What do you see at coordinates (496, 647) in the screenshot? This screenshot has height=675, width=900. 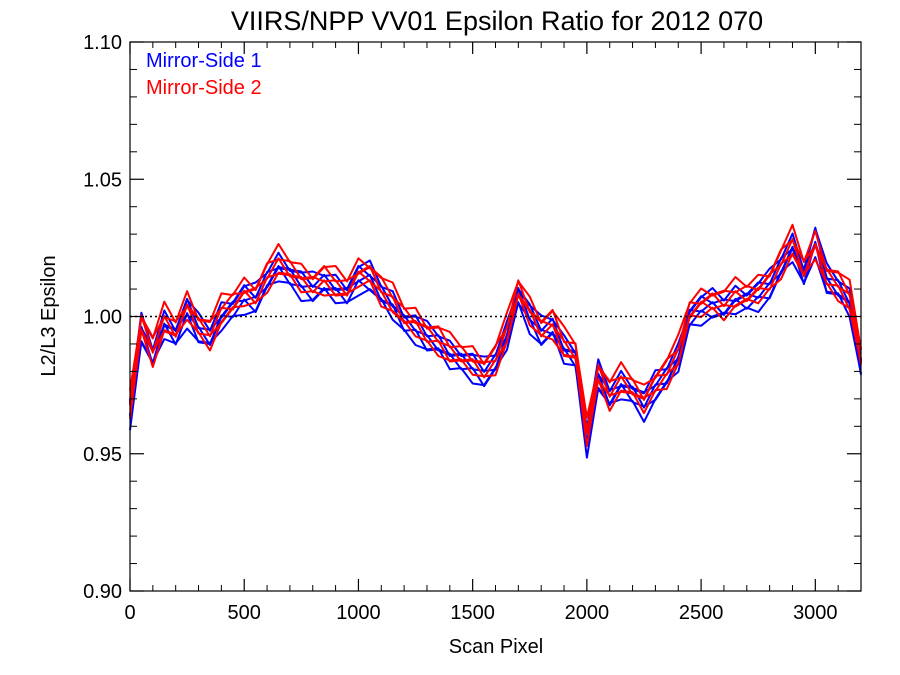 I see `x-axis-label: Scan Pixel` at bounding box center [496, 647].